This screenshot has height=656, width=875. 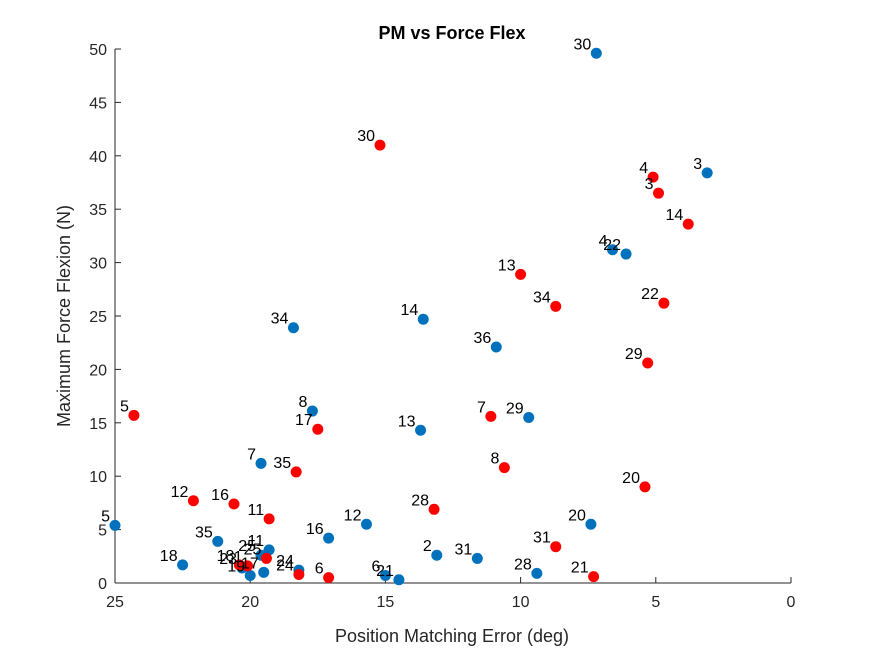 What do you see at coordinates (634, 354) in the screenshot?
I see `data-point-label: 29` at bounding box center [634, 354].